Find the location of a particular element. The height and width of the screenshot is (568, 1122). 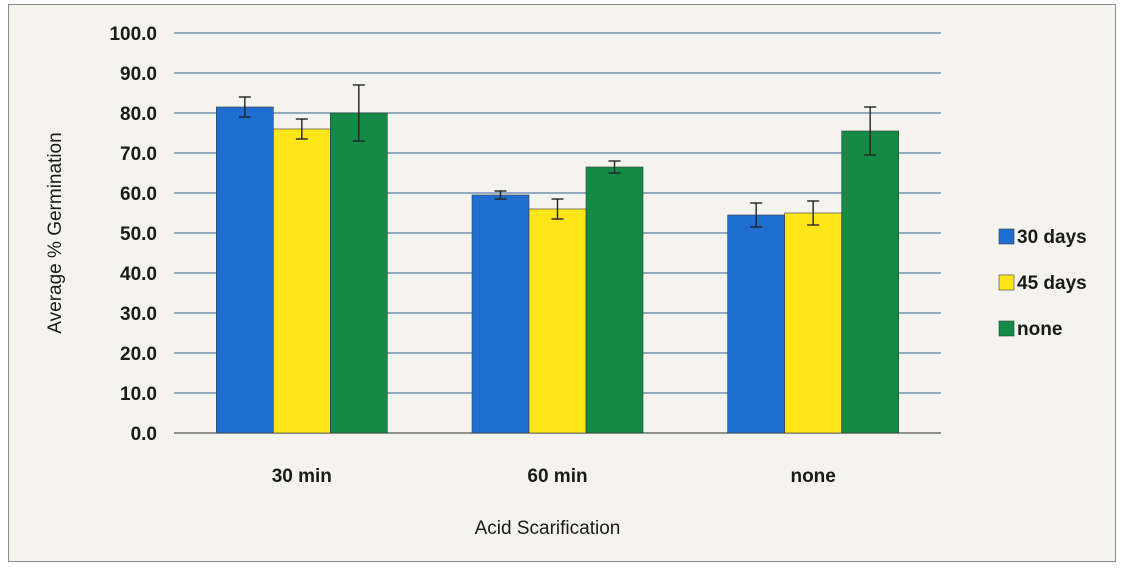

y-tick-label: 60.0 is located at coordinates (138, 194).